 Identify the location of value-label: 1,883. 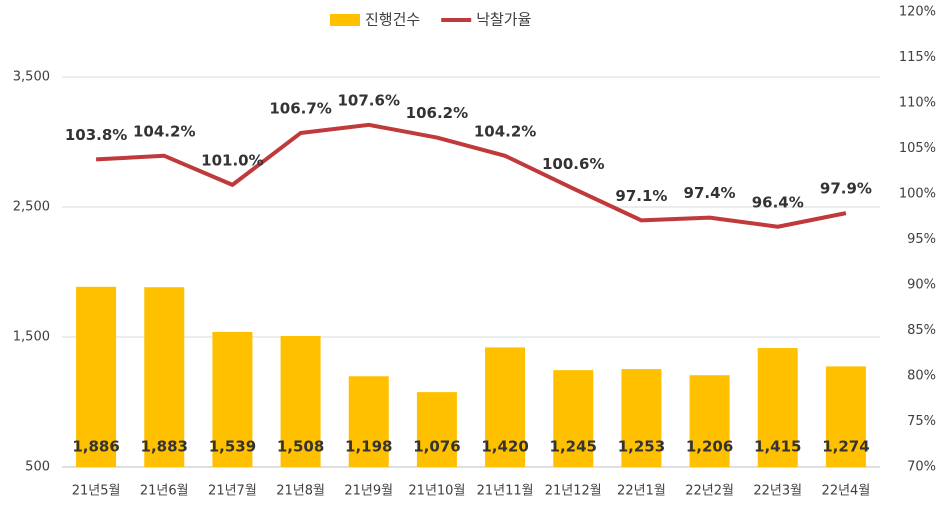
(164, 447).